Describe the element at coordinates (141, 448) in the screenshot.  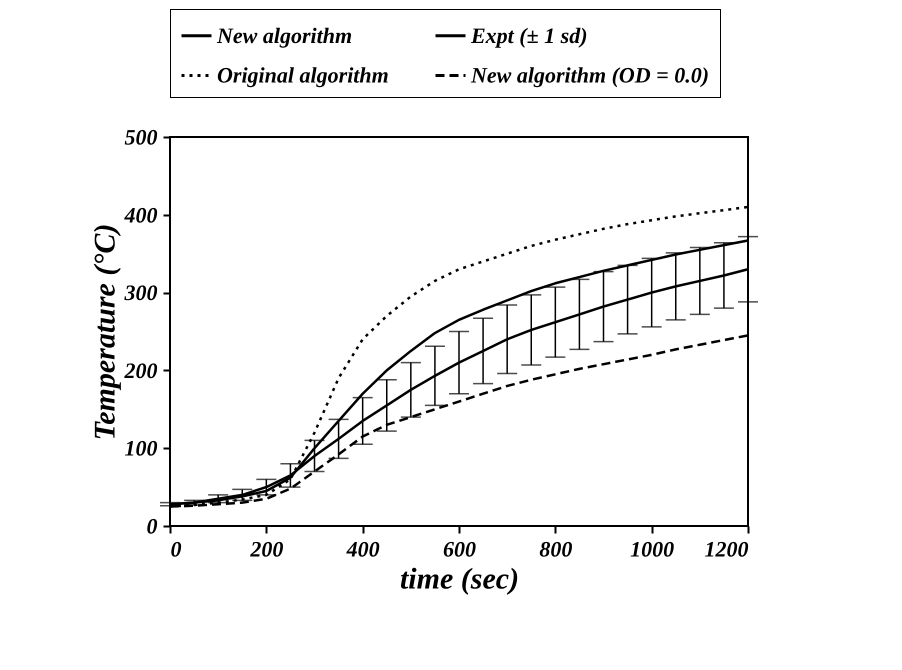
I see `y-tick-label: 100` at that location.